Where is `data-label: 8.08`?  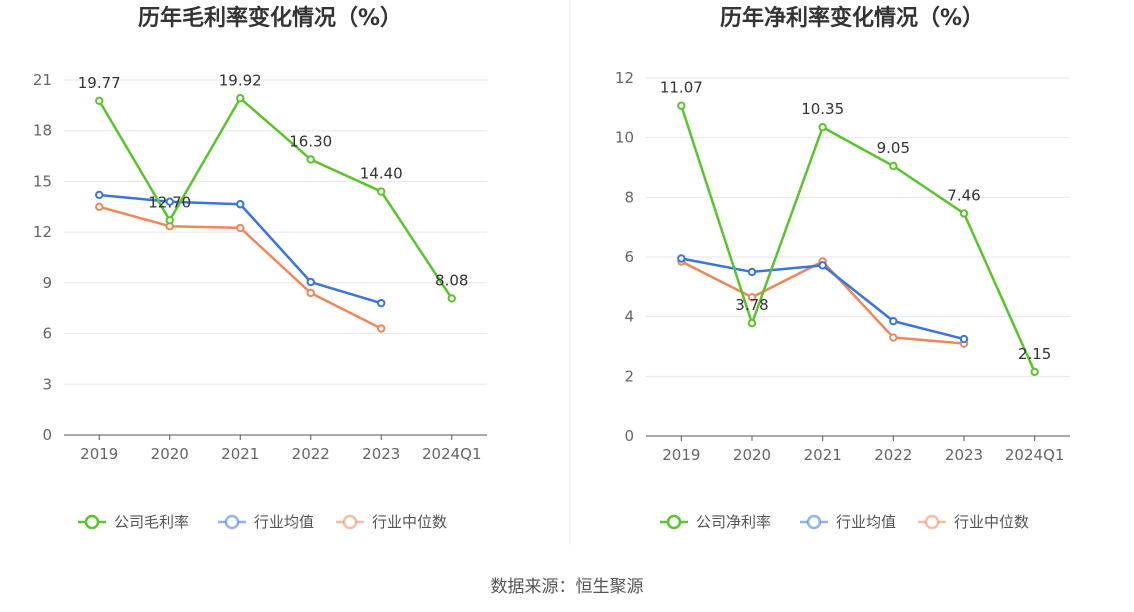
data-label: 8.08 is located at coordinates (451, 280).